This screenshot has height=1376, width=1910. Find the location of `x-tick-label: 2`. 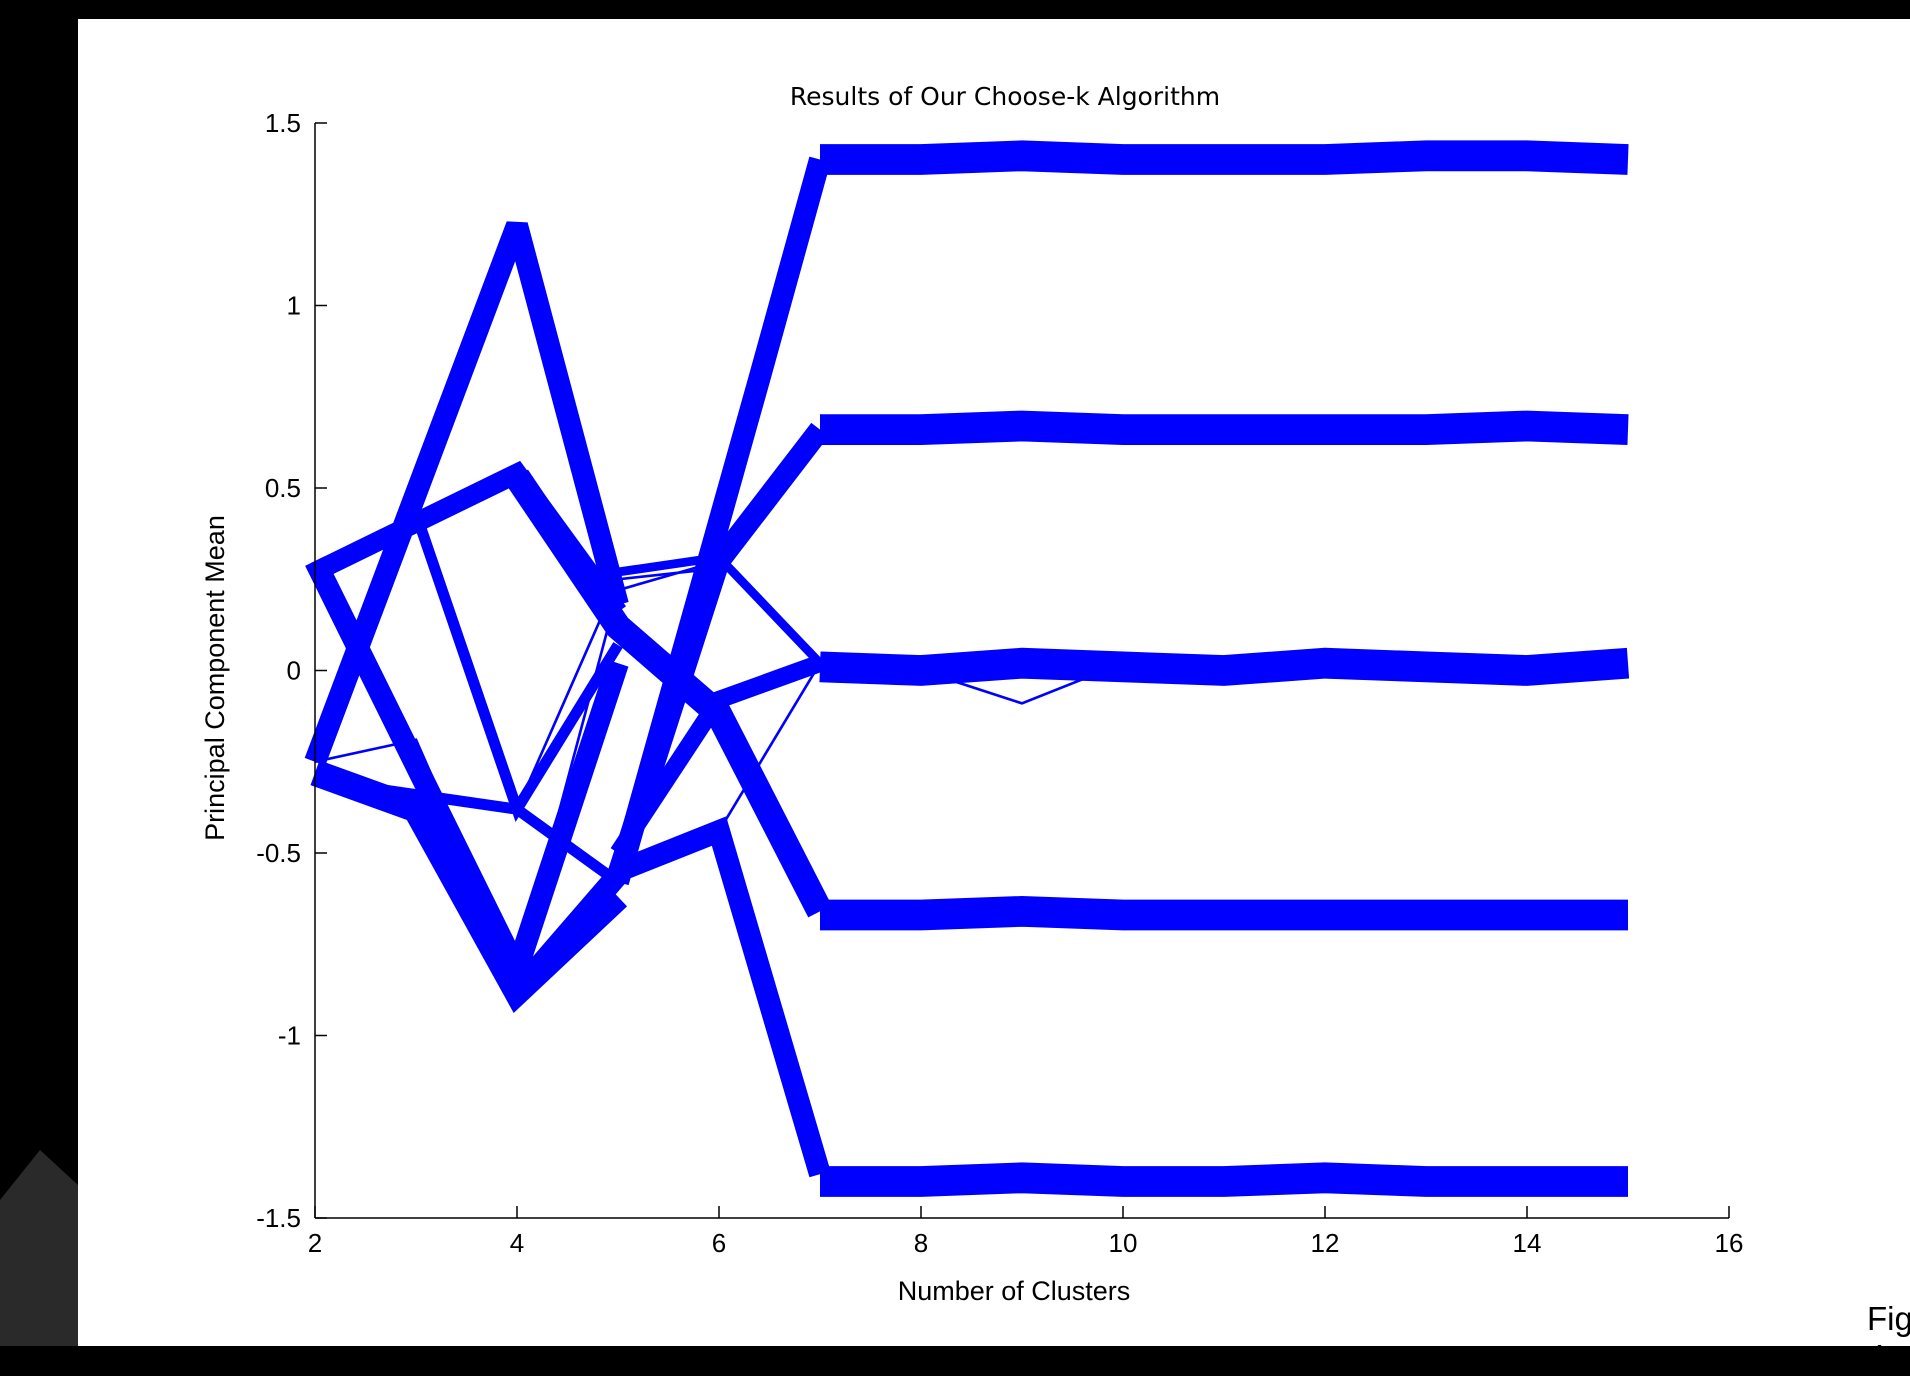

x-tick-label: 2 is located at coordinates (315, 1243).